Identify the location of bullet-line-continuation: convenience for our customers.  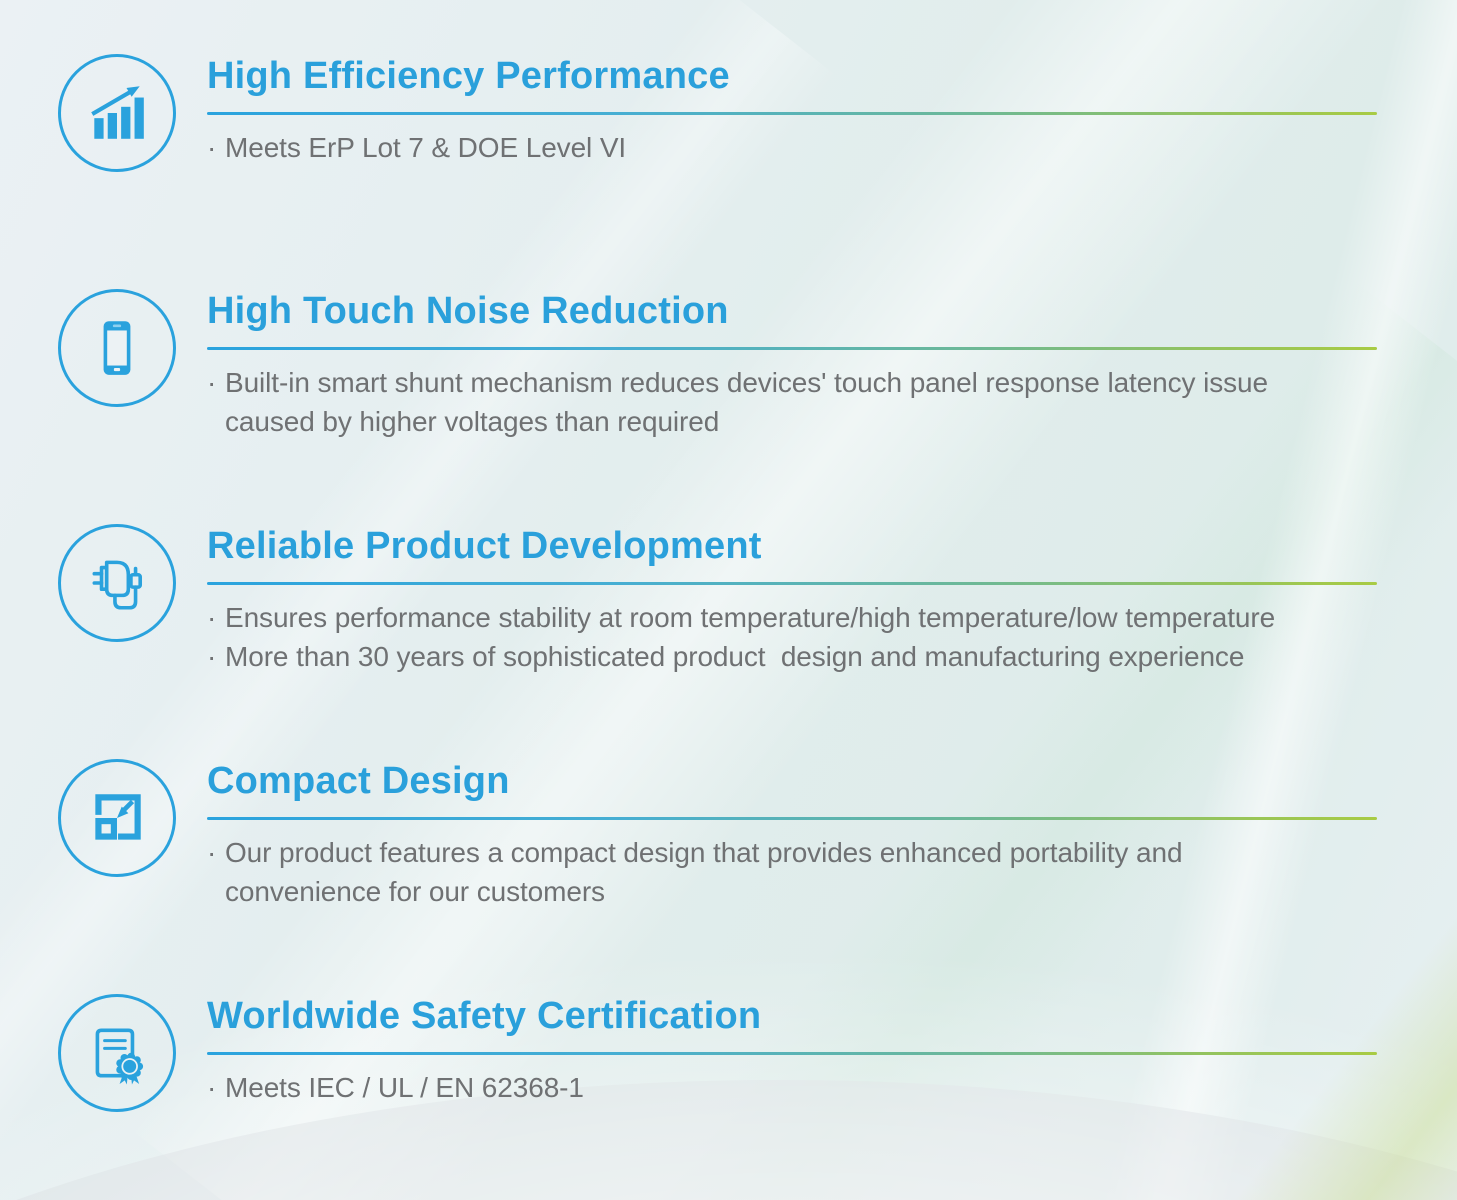
(802, 891).